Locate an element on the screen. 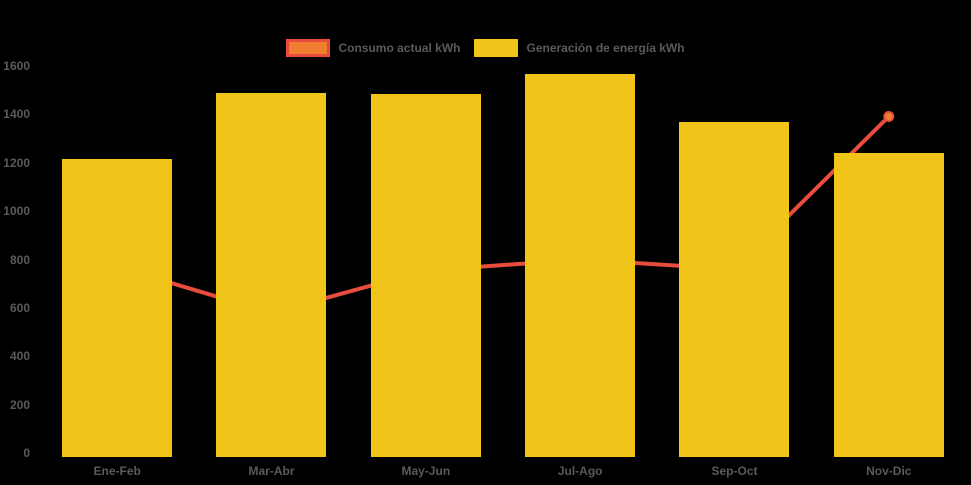 The width and height of the screenshot is (971, 485). y-tick-label: 600 is located at coordinates (19, 307).